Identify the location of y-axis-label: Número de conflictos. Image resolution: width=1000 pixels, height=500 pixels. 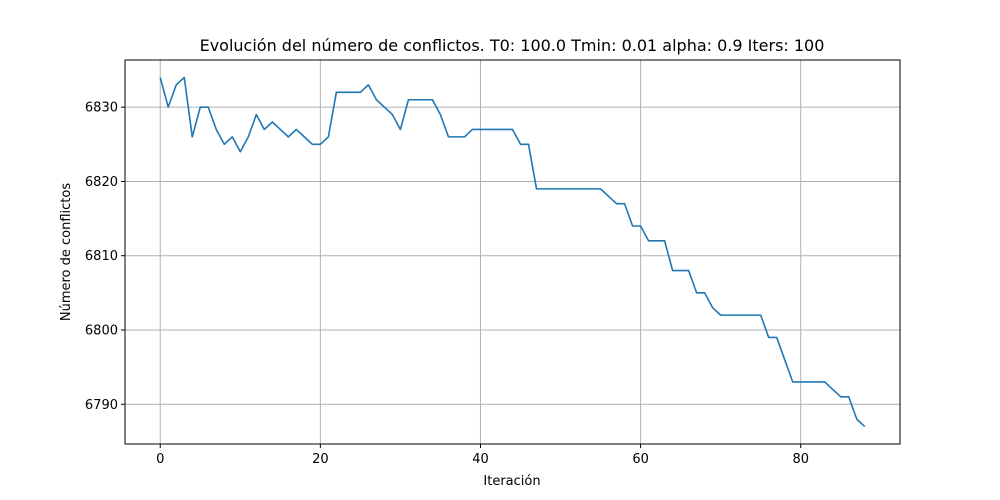
(66, 252).